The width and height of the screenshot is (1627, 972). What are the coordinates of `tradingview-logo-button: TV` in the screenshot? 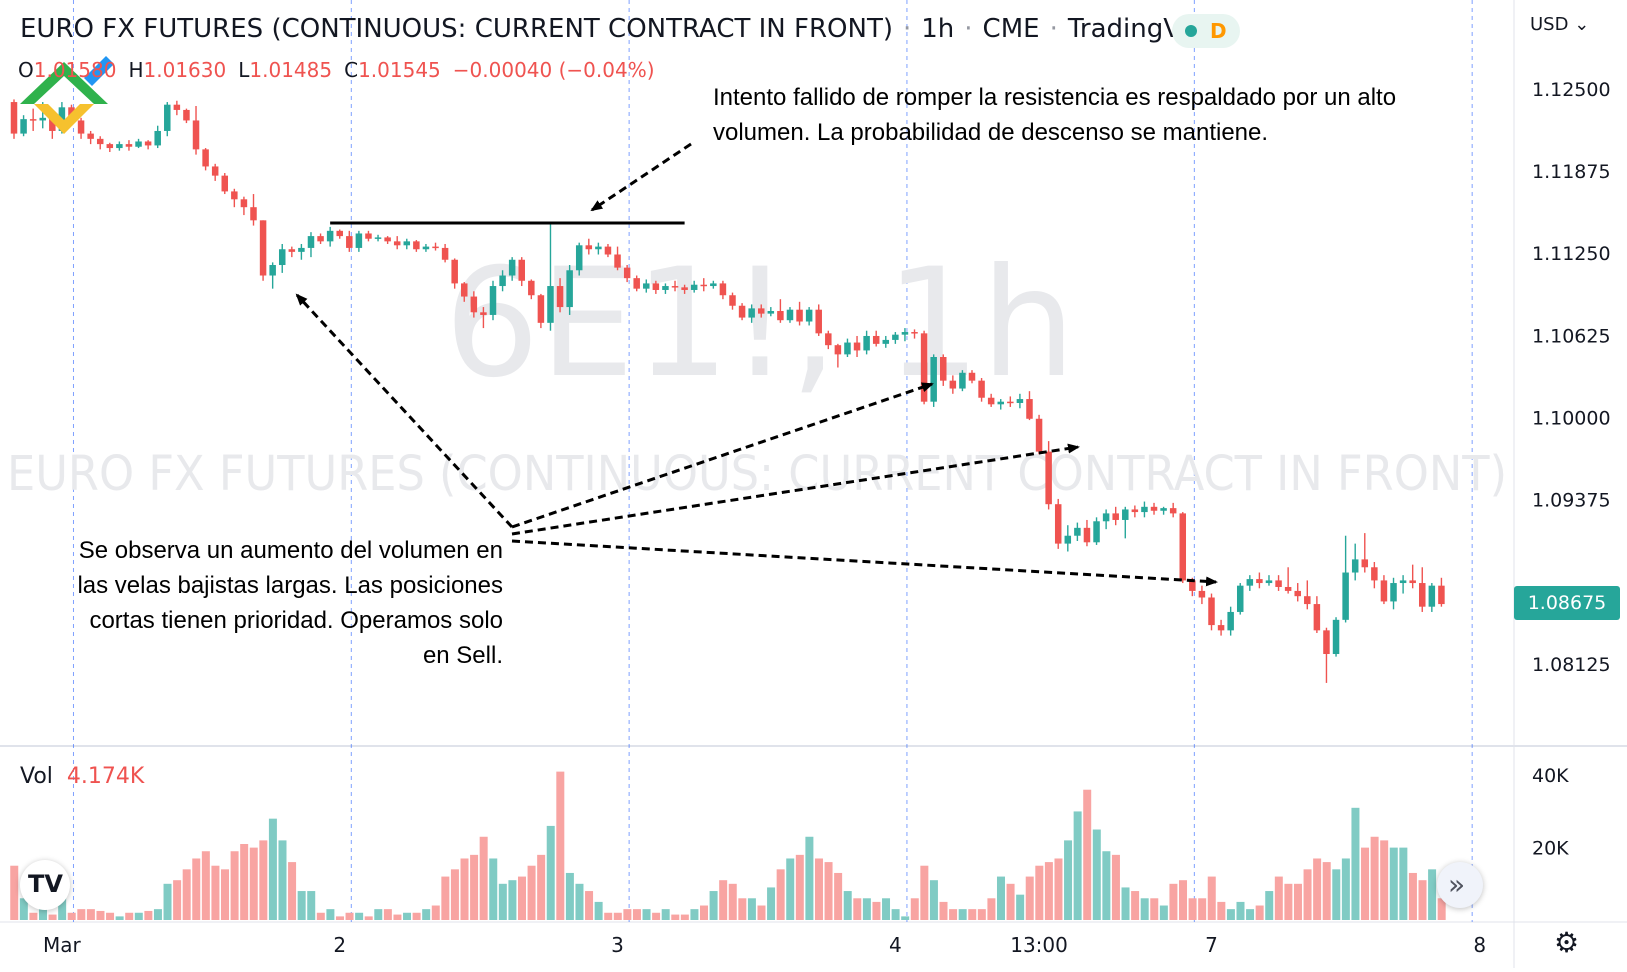 It's located at (45, 885).